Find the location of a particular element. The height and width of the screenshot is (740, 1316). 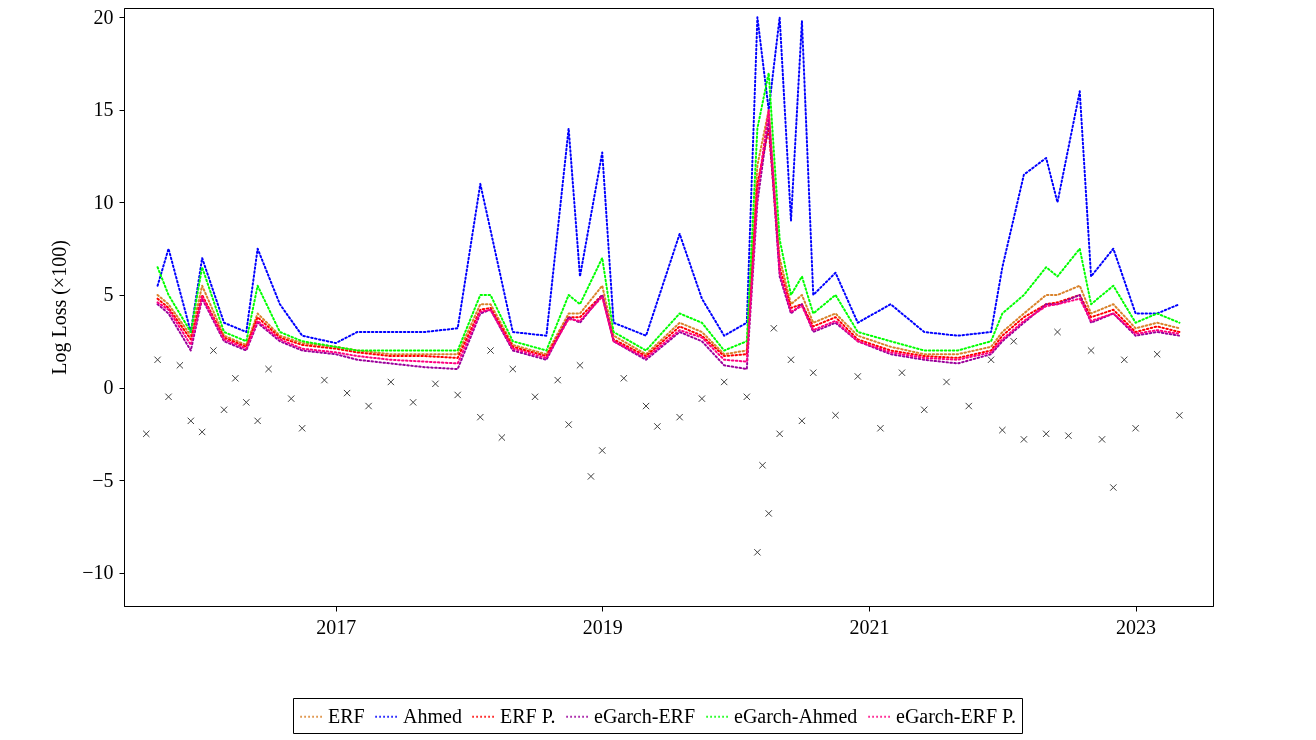

x-tick-label: 2019 is located at coordinates (602, 626).